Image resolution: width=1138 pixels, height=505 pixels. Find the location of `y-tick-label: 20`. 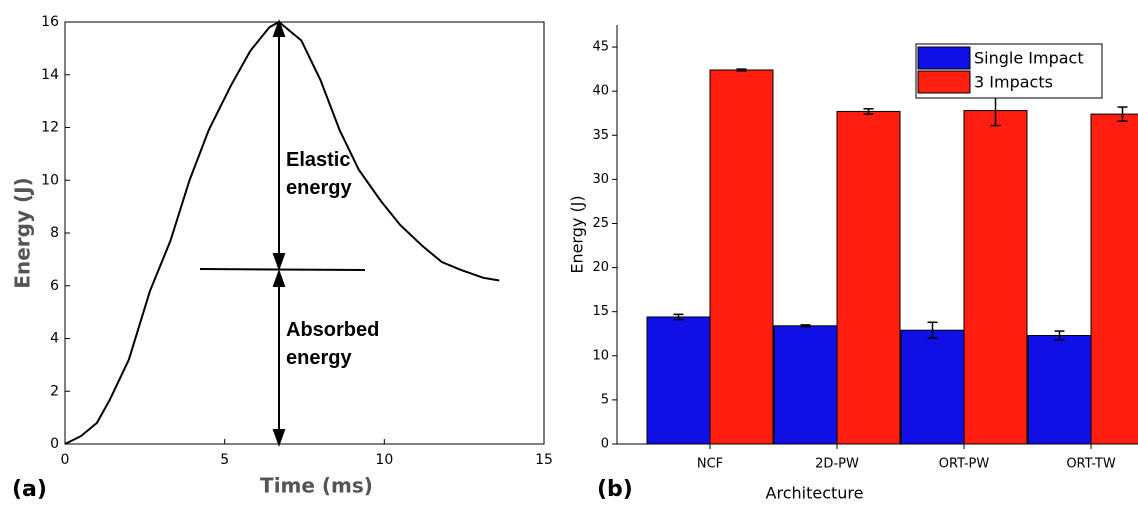

y-tick-label: 20 is located at coordinates (600, 267).